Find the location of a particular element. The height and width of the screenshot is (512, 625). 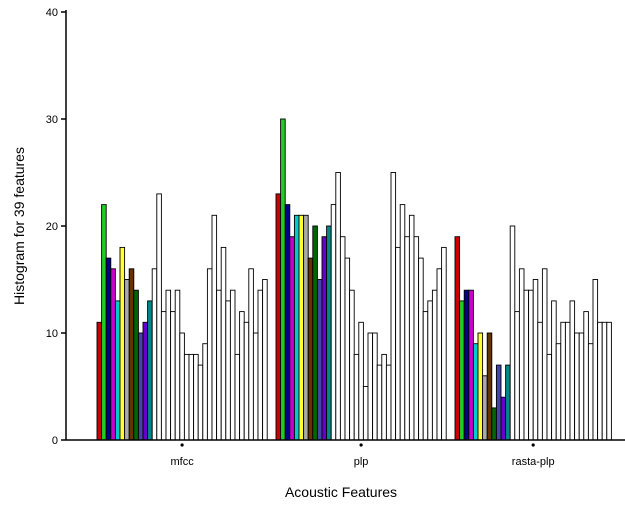

x-tick-label-mfcc: mfcc is located at coordinates (182, 462).